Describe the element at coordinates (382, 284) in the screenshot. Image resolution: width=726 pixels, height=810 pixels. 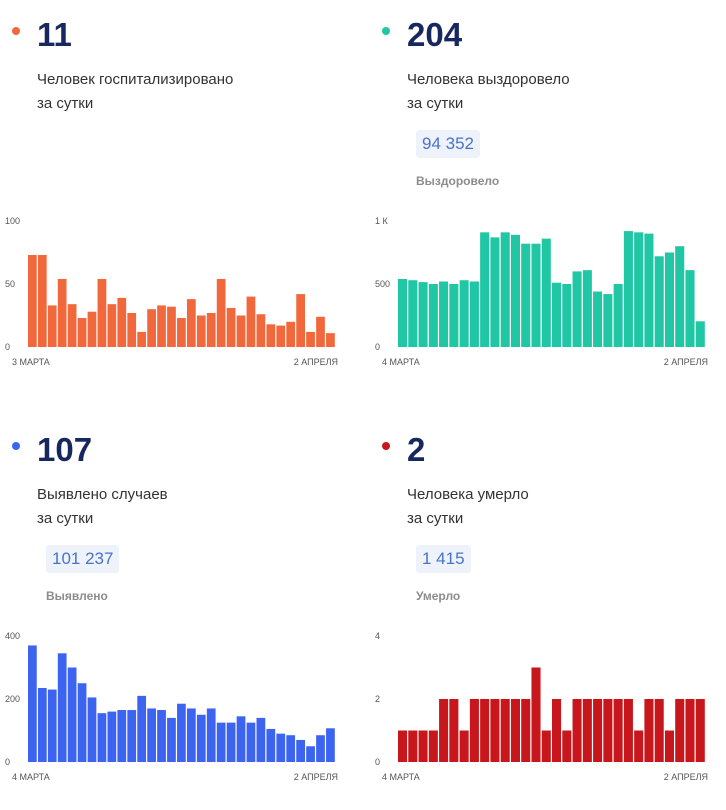
I see `y-tick-label: 500` at that location.